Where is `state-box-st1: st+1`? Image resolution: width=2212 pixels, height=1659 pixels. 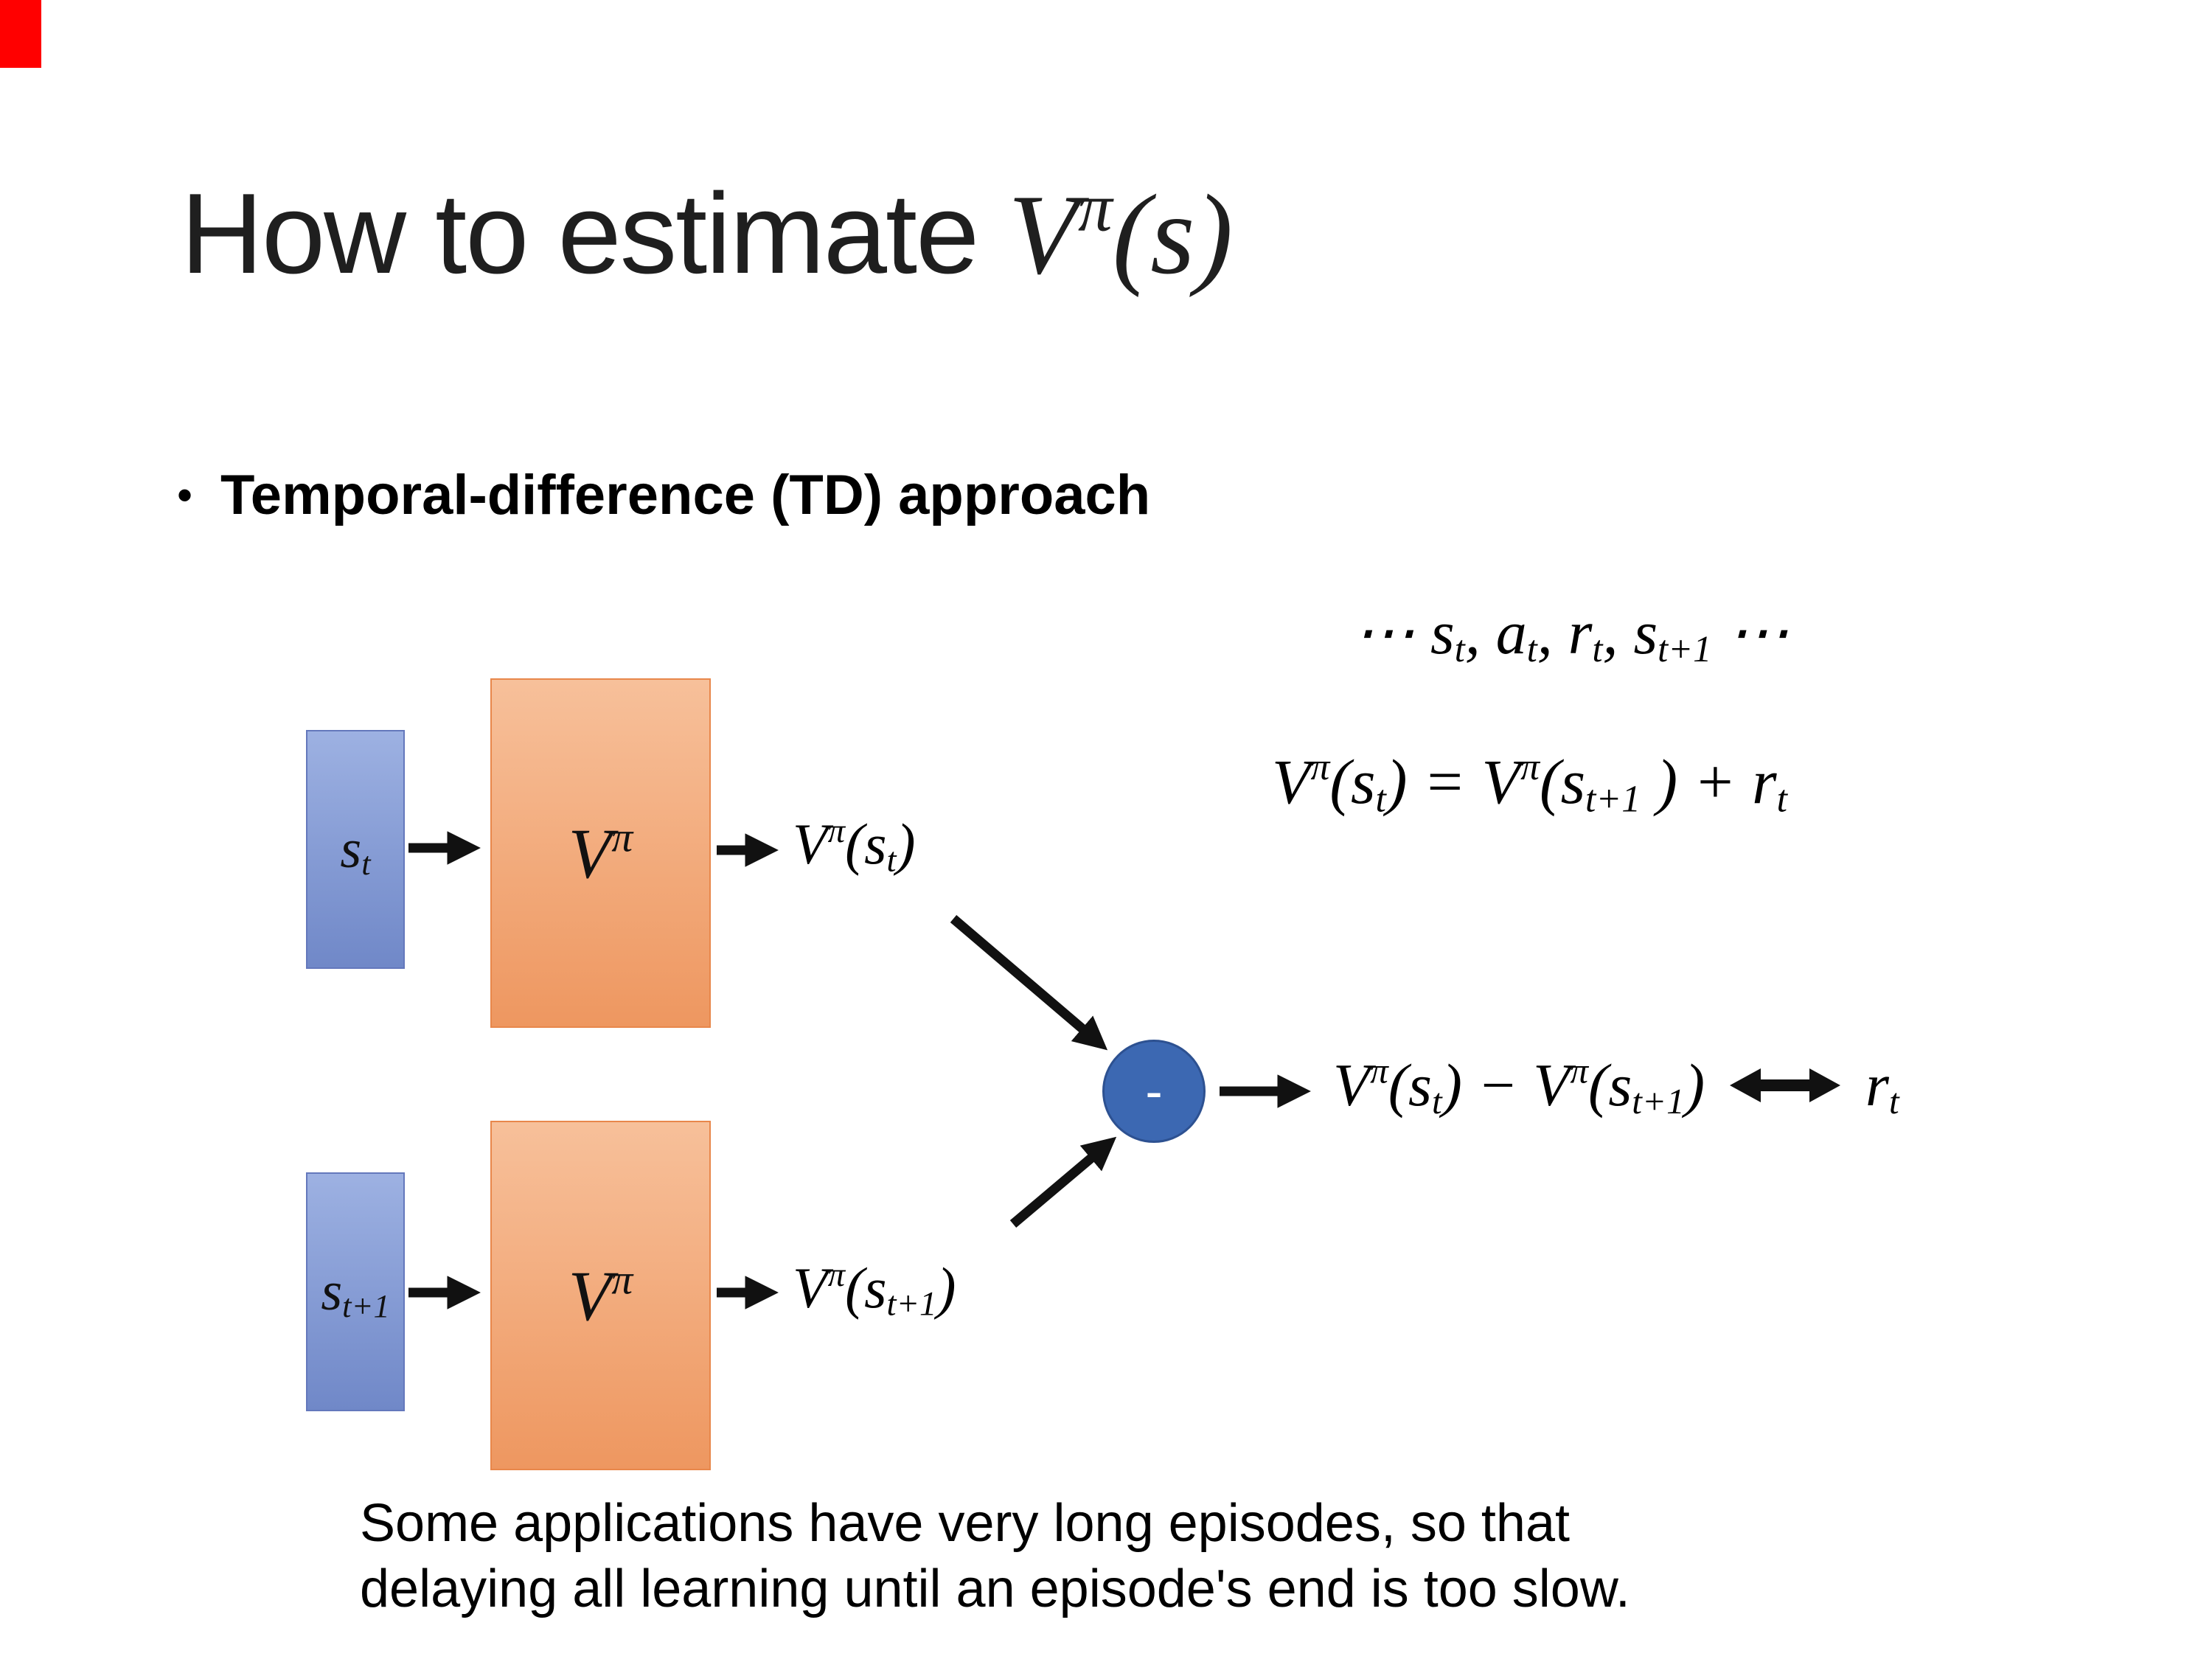
state-box-st1: st+1 is located at coordinates (355, 1291).